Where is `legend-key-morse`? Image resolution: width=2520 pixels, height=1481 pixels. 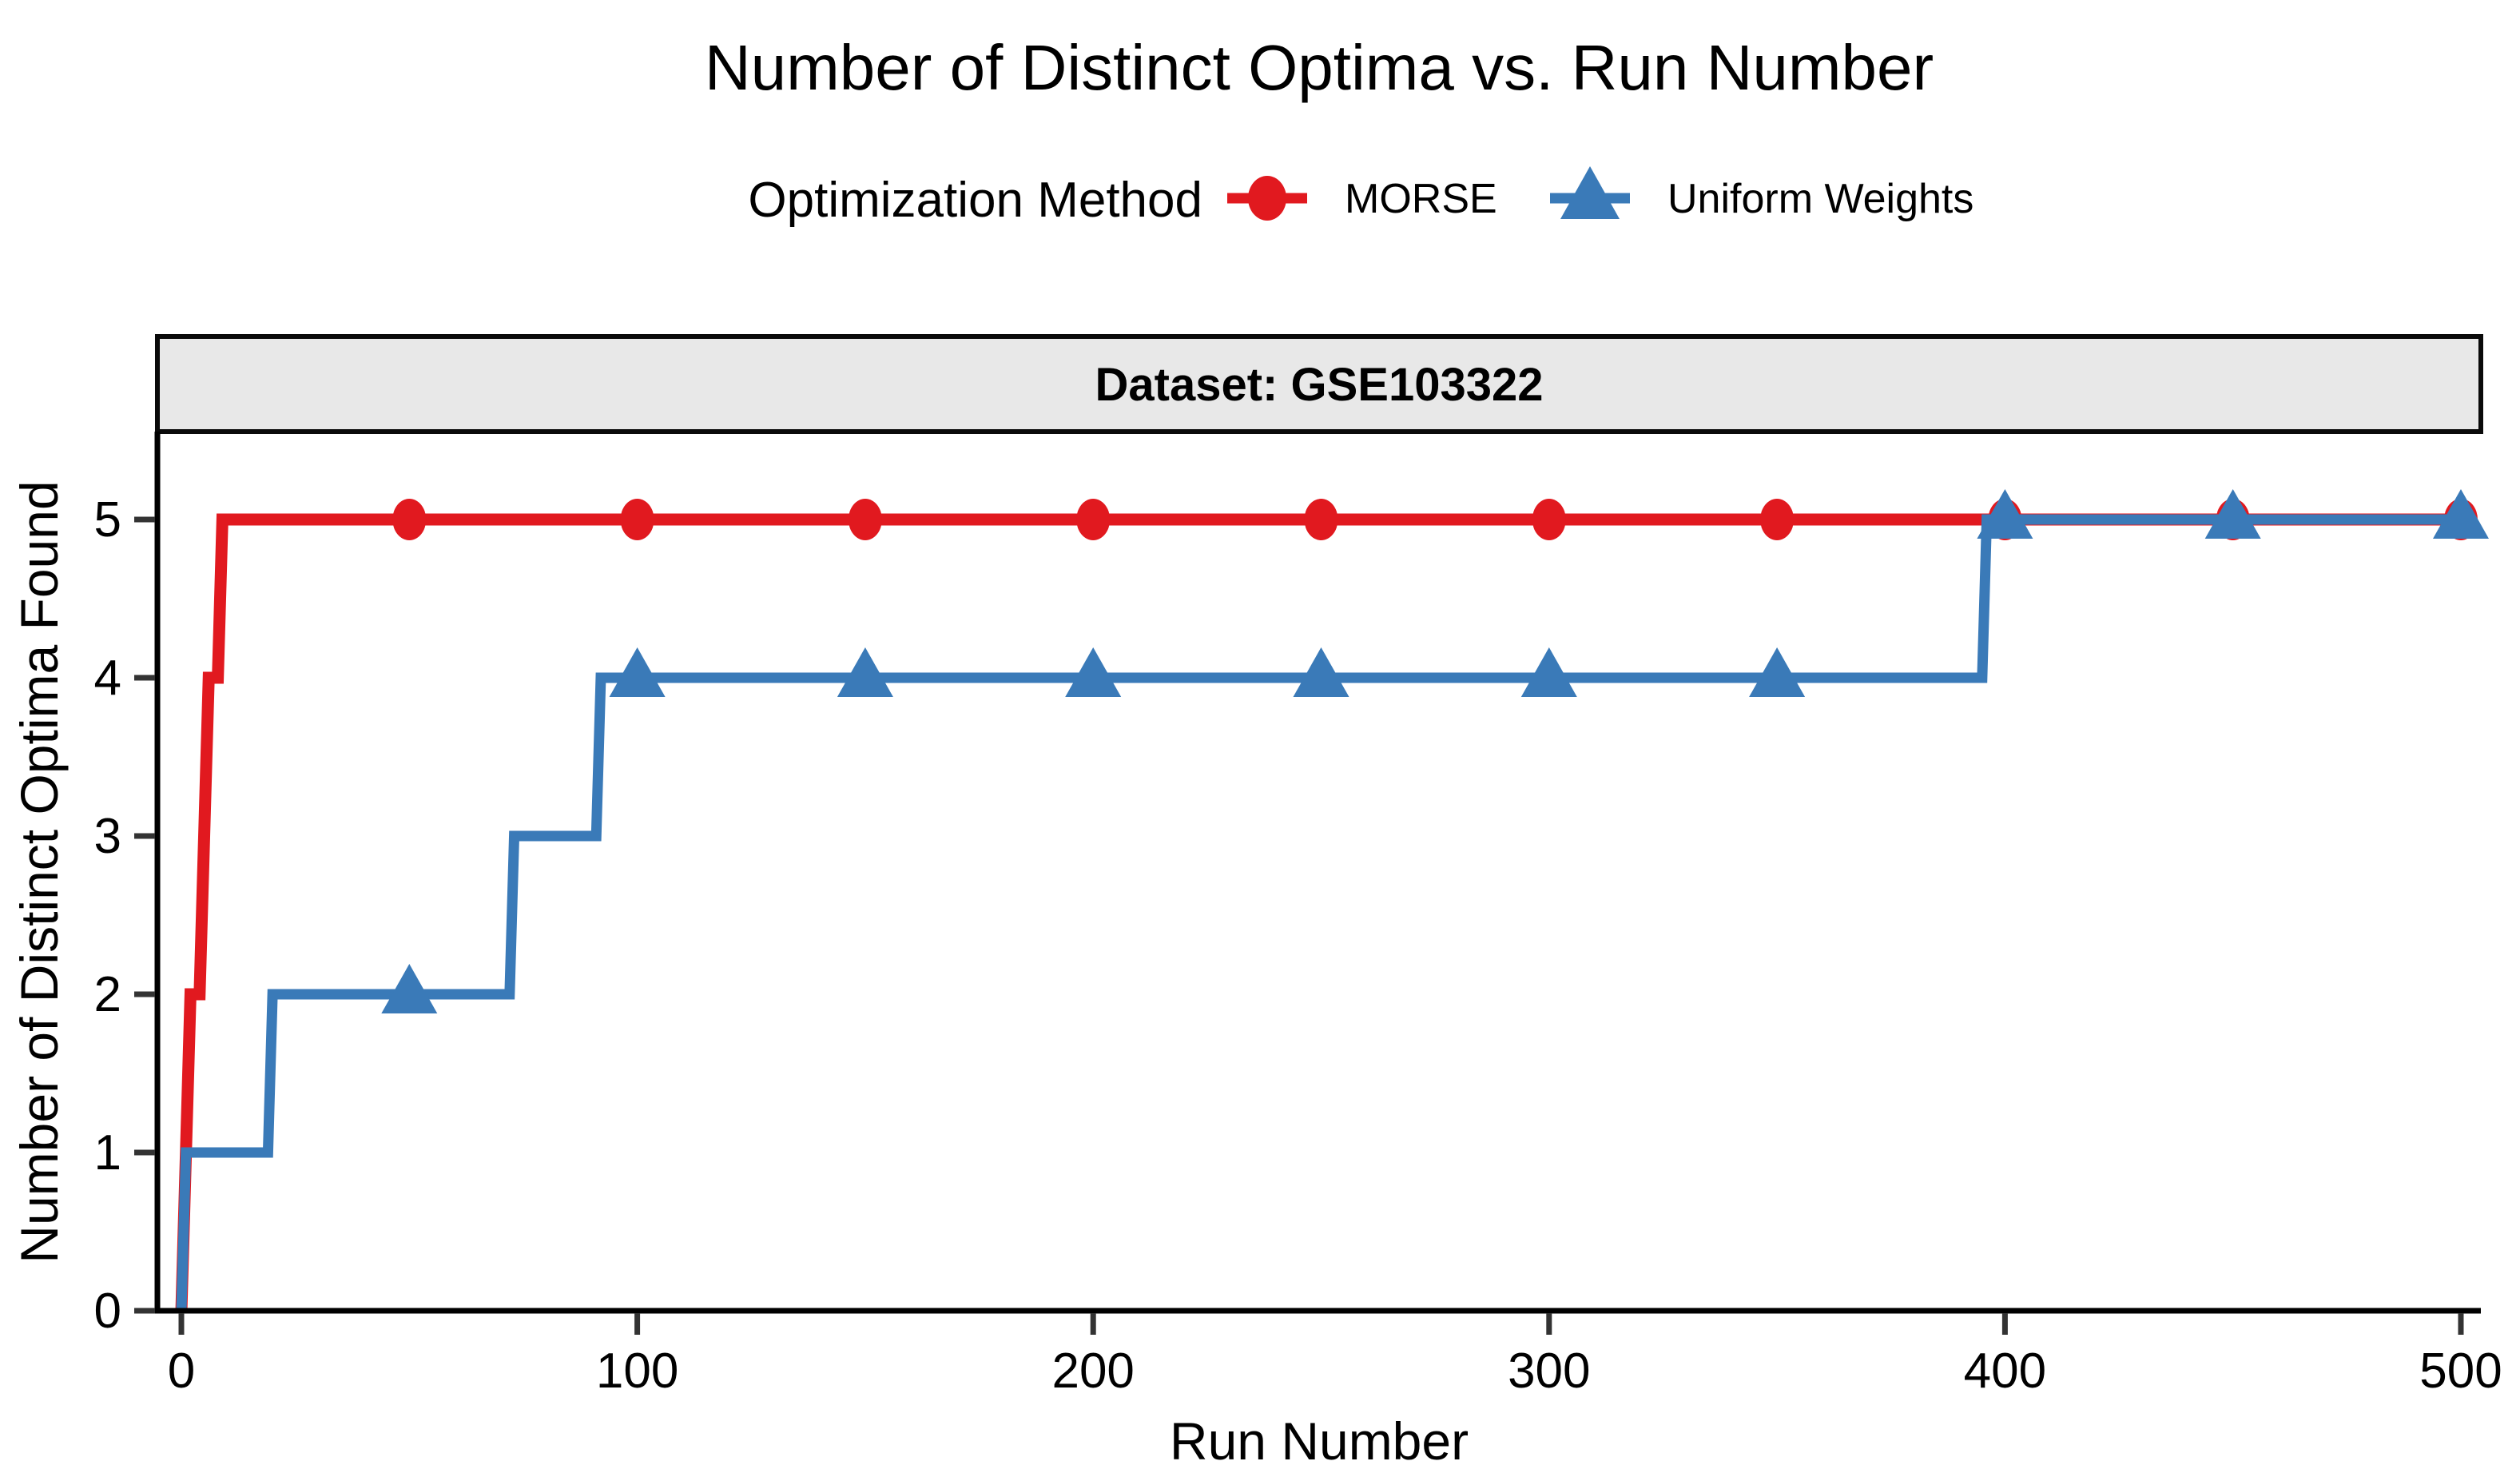 legend-key-morse is located at coordinates (1267, 198).